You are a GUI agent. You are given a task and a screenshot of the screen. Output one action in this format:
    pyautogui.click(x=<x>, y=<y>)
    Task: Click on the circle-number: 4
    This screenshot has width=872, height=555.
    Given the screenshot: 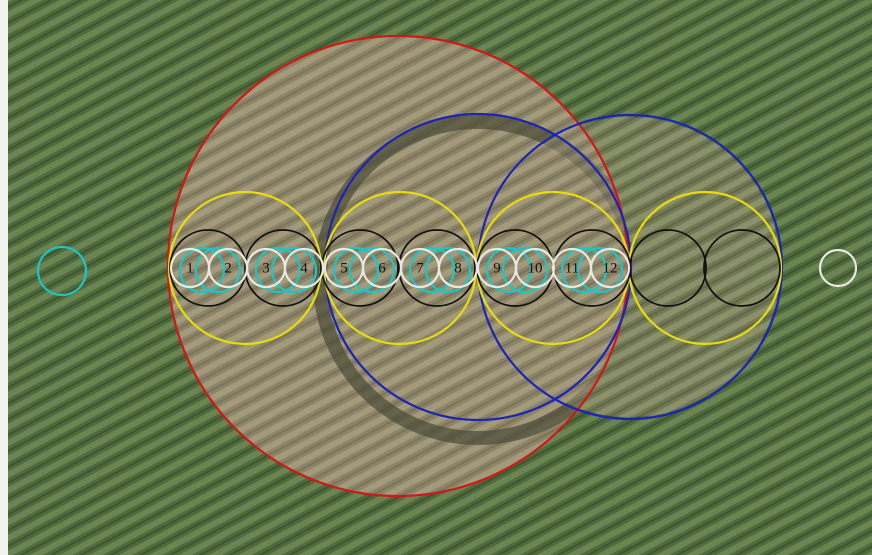 What is the action you would take?
    pyautogui.click(x=304, y=268)
    